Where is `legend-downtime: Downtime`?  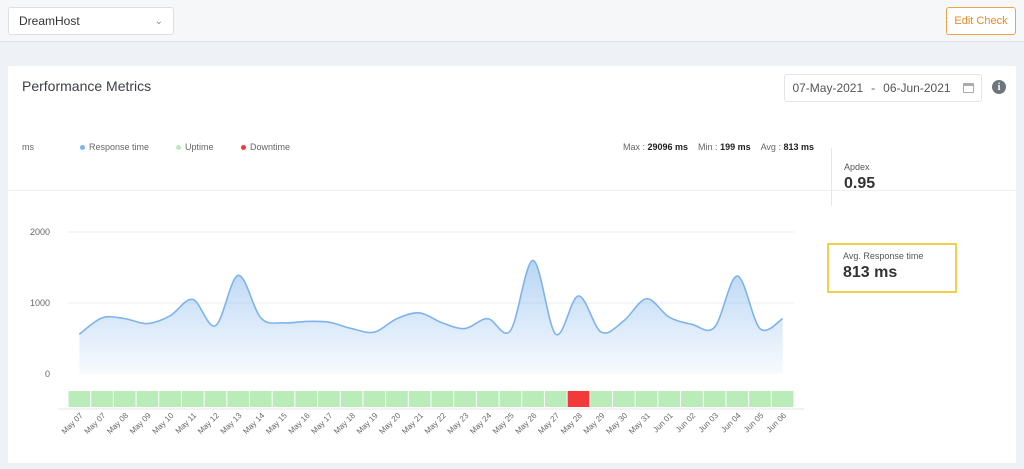
legend-downtime: Downtime is located at coordinates (265, 147).